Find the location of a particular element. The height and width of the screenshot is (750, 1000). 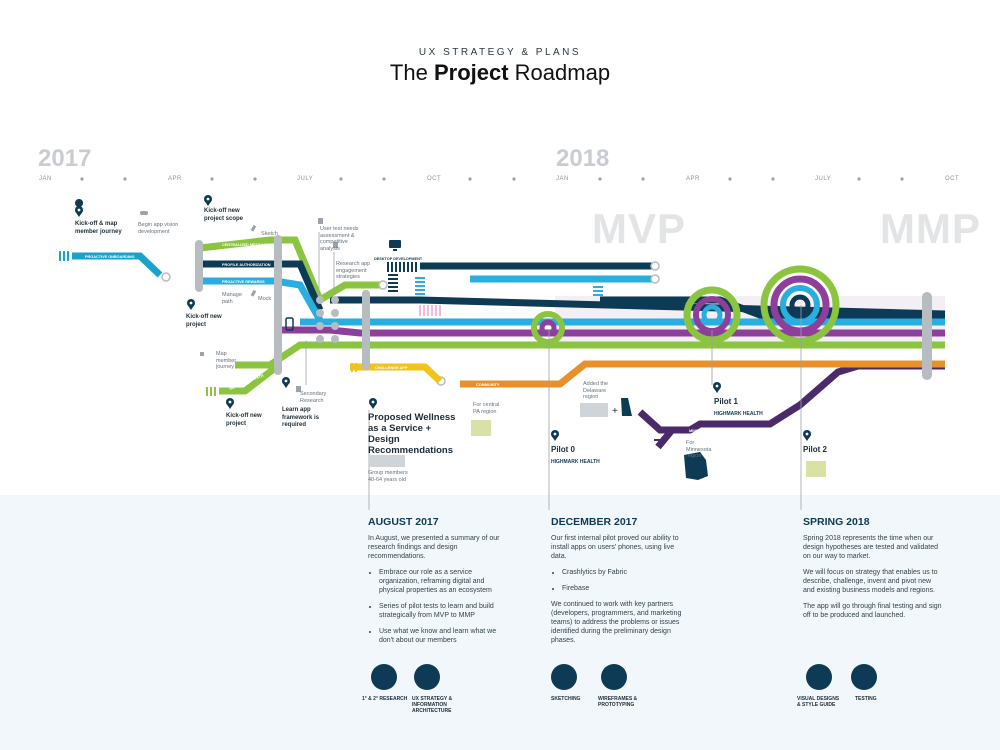

line-challenge is located at coordinates (396, 373).